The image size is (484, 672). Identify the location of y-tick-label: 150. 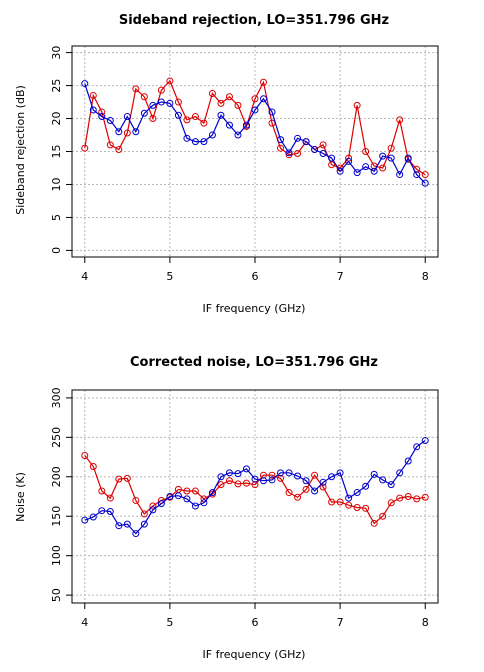
(56, 516).